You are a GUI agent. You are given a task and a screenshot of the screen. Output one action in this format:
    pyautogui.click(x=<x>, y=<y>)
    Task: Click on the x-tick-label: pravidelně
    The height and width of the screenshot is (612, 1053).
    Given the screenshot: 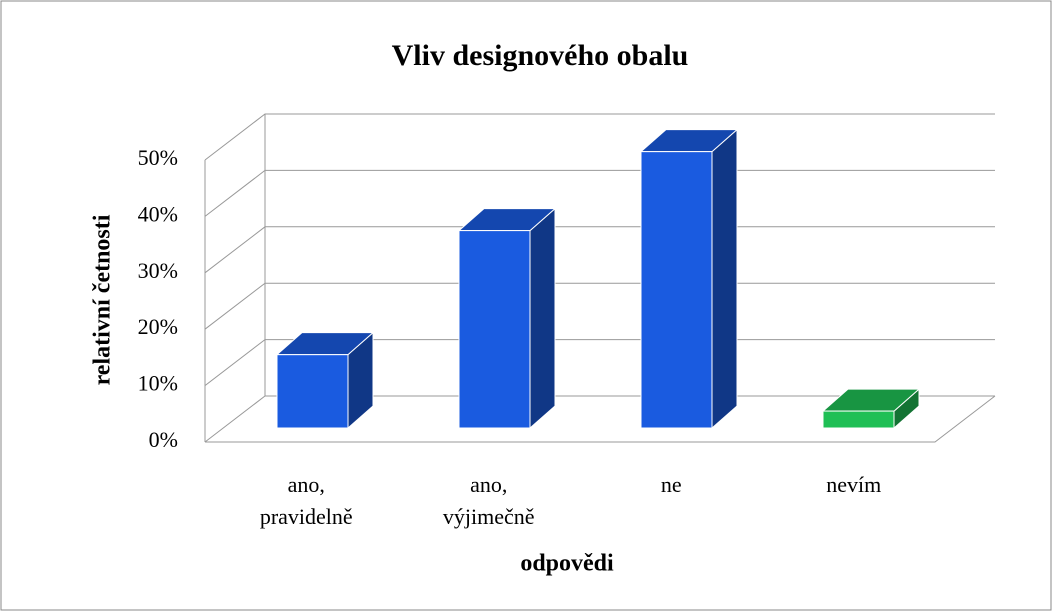 What is the action you would take?
    pyautogui.click(x=306, y=516)
    